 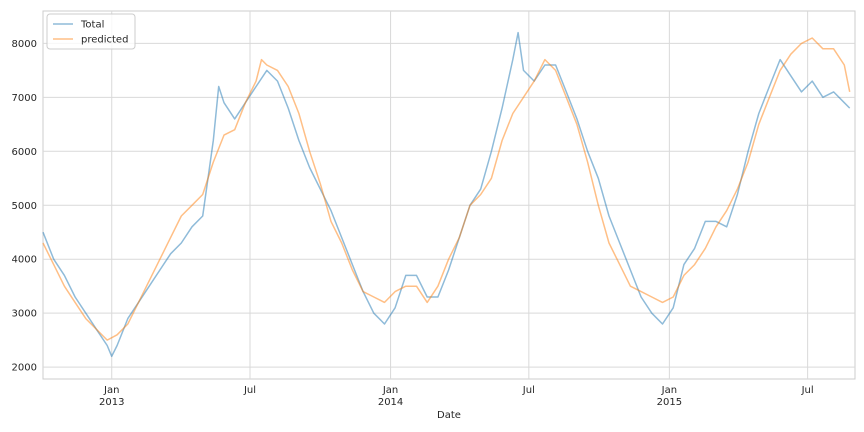 What do you see at coordinates (111, 402) in the screenshot?
I see `x-tick-year-label: 2013` at bounding box center [111, 402].